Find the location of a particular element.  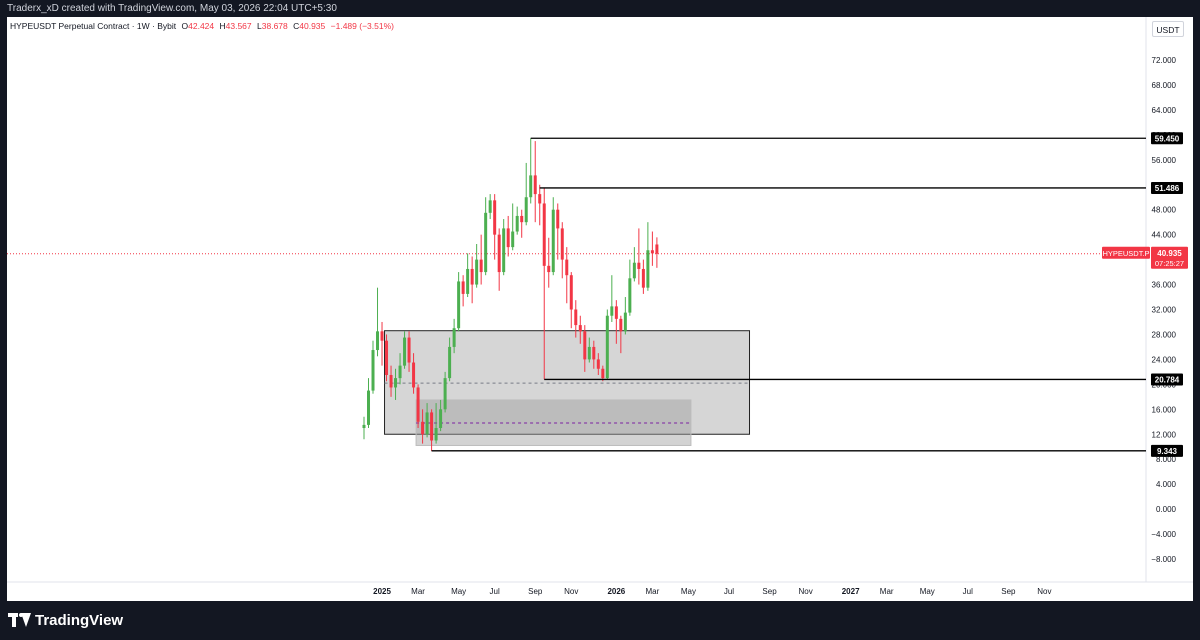

price-tick-label: −8.000 is located at coordinates (1163, 559).